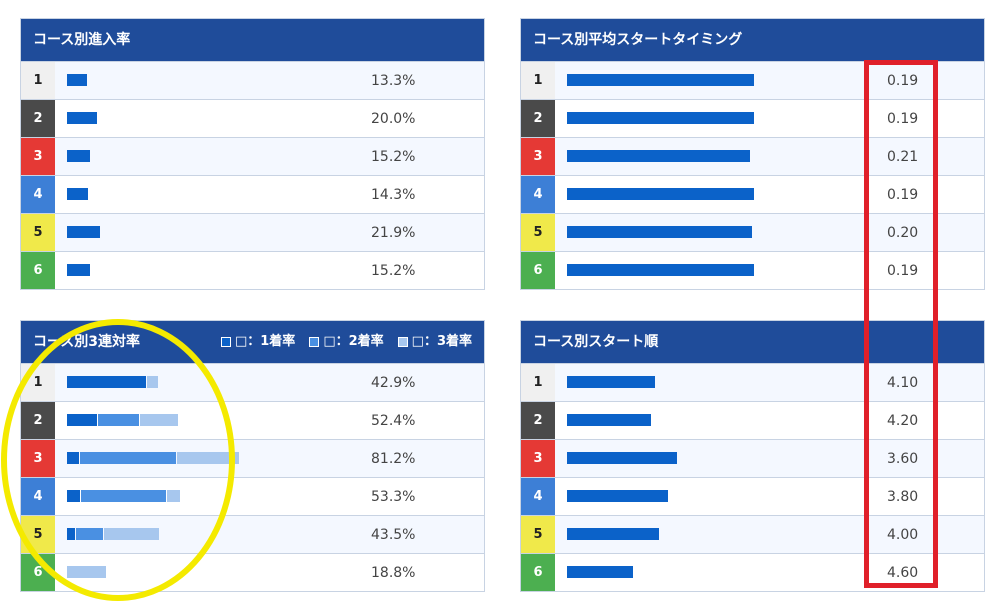  I want to click on legend-item-3rd: □：3着率, so click(434, 342).